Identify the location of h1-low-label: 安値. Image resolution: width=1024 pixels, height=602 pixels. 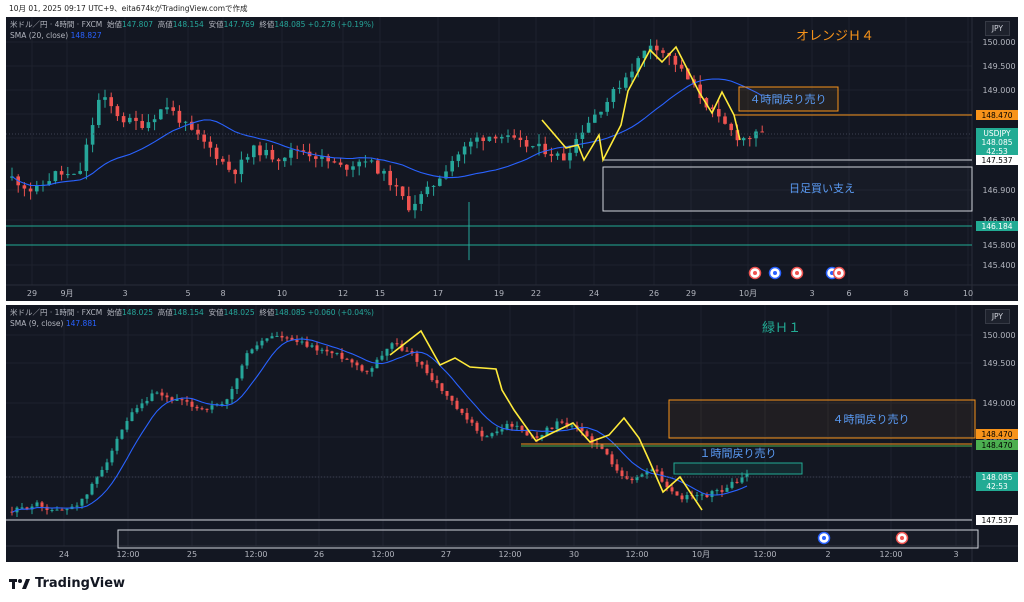
(216, 312).